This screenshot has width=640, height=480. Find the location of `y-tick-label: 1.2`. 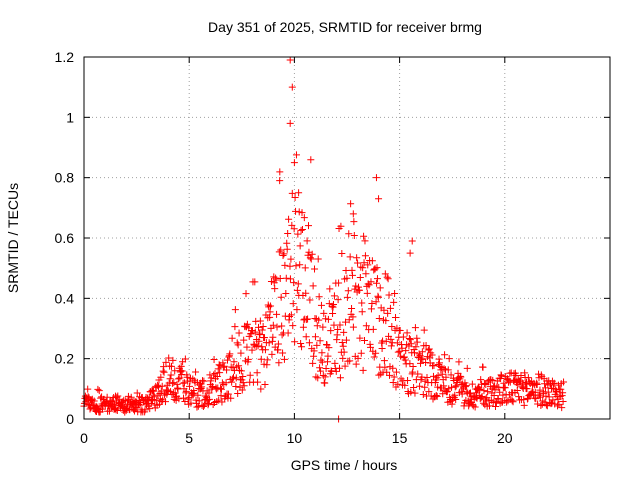

y-tick-label: 1.2 is located at coordinates (65, 57).